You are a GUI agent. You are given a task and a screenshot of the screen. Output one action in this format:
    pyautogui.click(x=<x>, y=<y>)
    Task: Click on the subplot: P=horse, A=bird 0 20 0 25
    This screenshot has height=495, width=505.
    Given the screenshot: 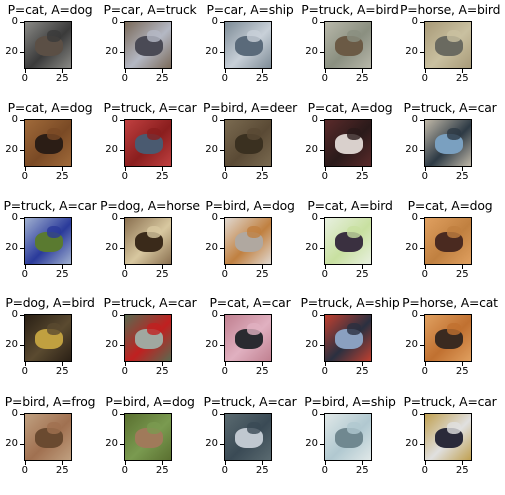 What is the action you would take?
    pyautogui.click(x=450, y=50)
    